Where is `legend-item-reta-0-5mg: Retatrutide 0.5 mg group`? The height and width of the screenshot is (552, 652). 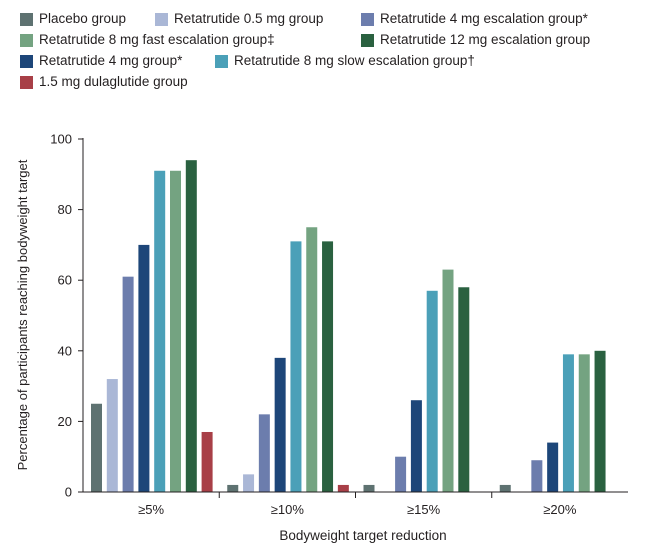
legend-item-reta-0-5mg: Retatrutide 0.5 mg group is located at coordinates (239, 19).